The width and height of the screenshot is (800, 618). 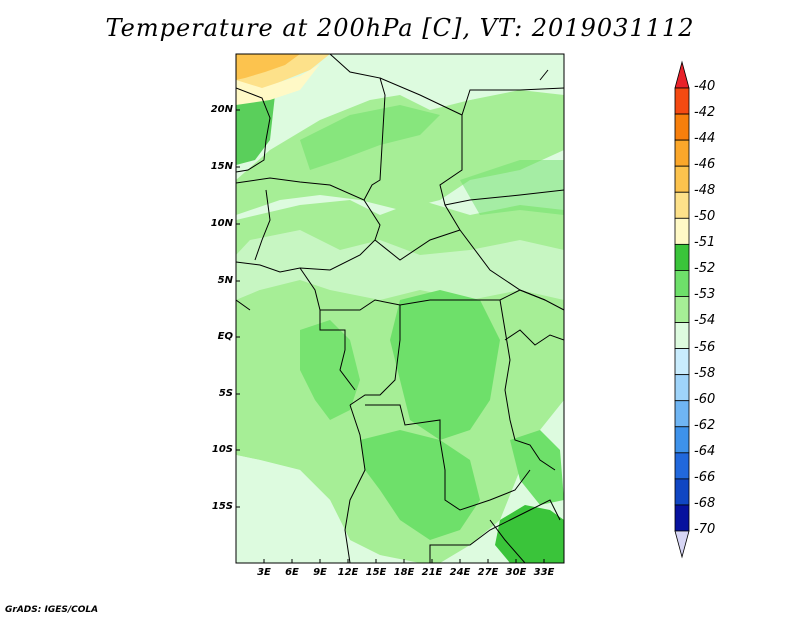 I want to click on border-benin, so click(x=262, y=225).